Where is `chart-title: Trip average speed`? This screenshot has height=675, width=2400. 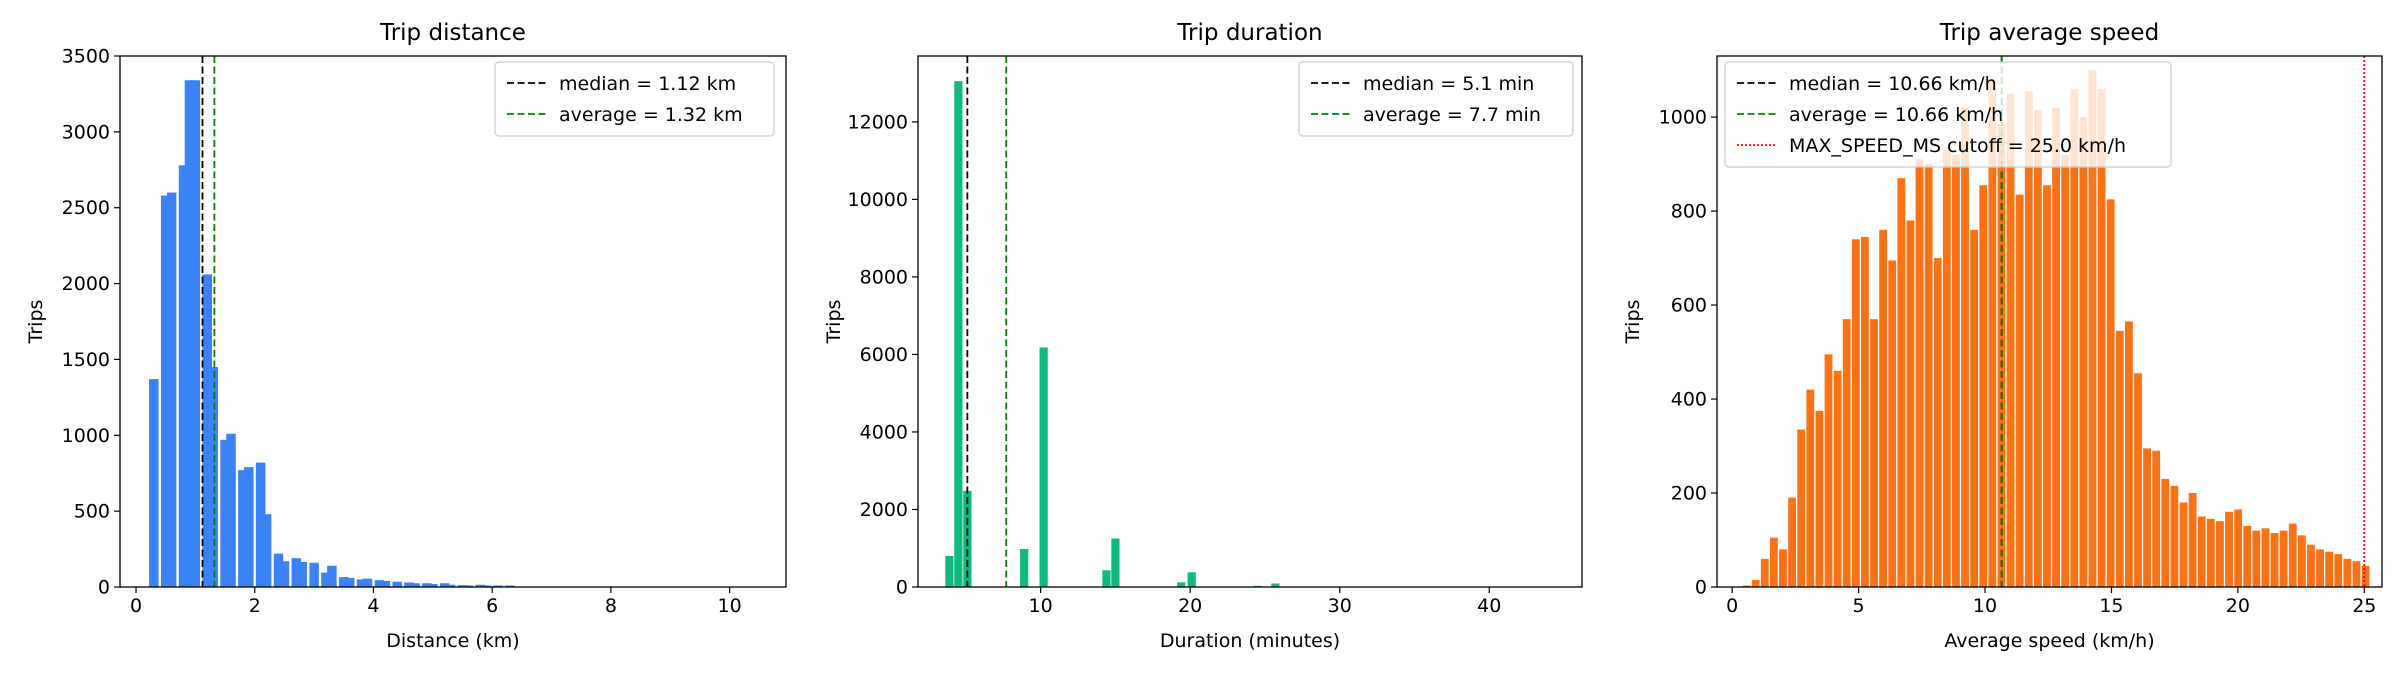
chart-title: Trip average speed is located at coordinates (2049, 33).